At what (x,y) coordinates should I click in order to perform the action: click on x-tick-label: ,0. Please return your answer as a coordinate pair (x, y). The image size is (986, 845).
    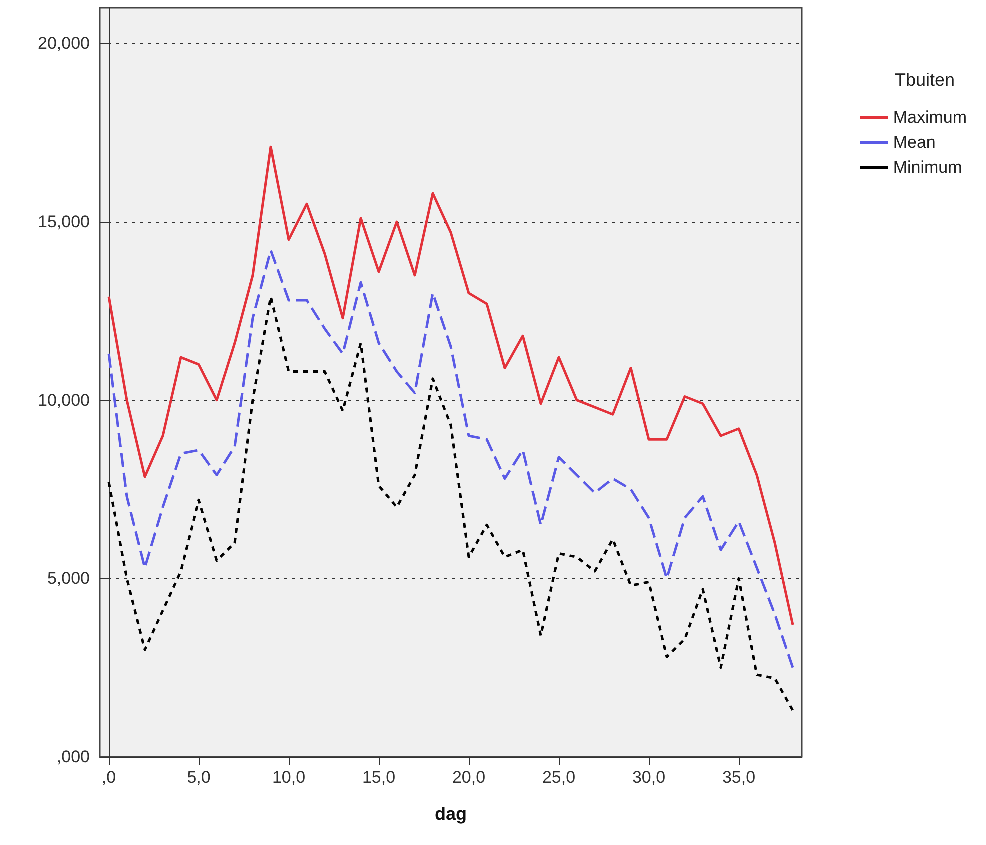
    Looking at the image, I should click on (109, 777).